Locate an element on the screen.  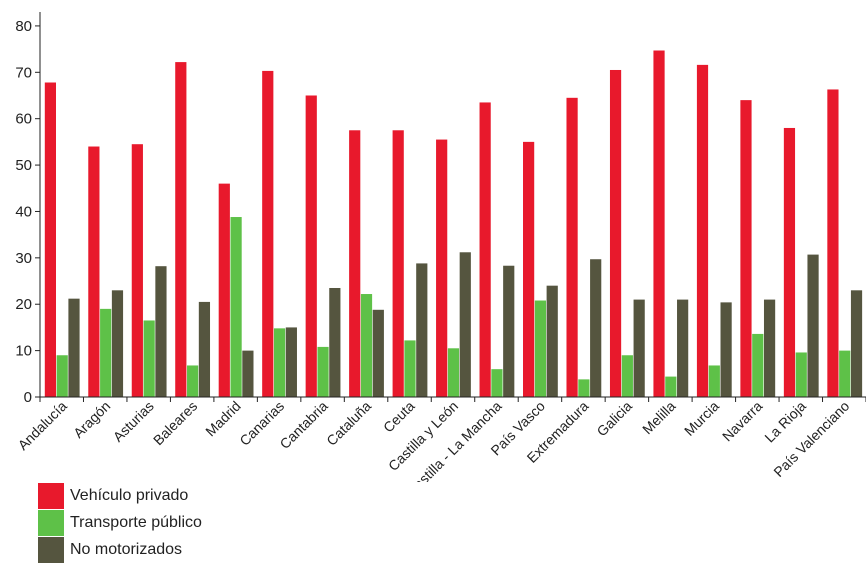
bar-transporte-publico-cataluna is located at coordinates (366, 345).